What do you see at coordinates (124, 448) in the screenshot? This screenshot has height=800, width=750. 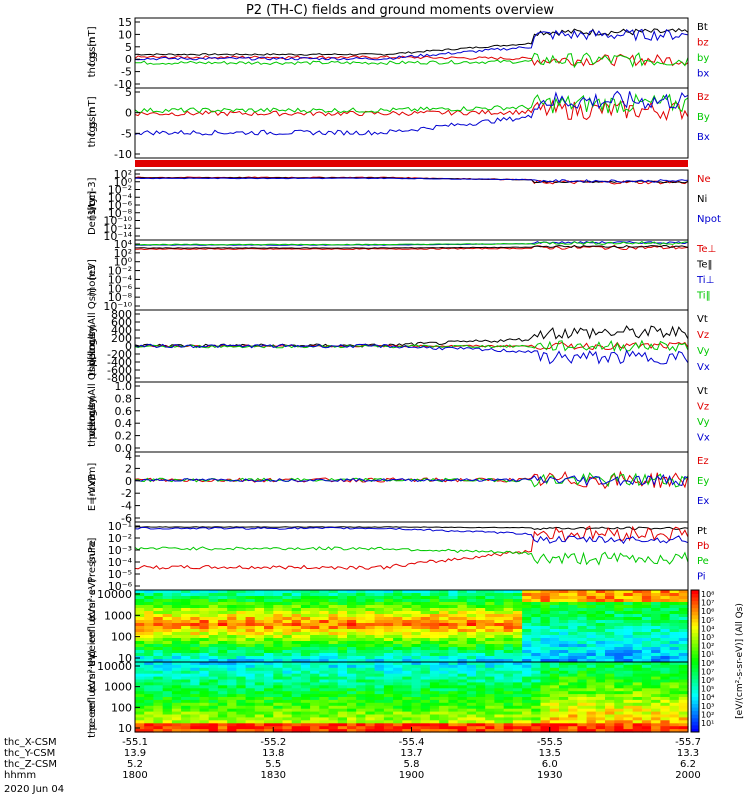 I see `y-tick-label: 0.0` at bounding box center [124, 448].